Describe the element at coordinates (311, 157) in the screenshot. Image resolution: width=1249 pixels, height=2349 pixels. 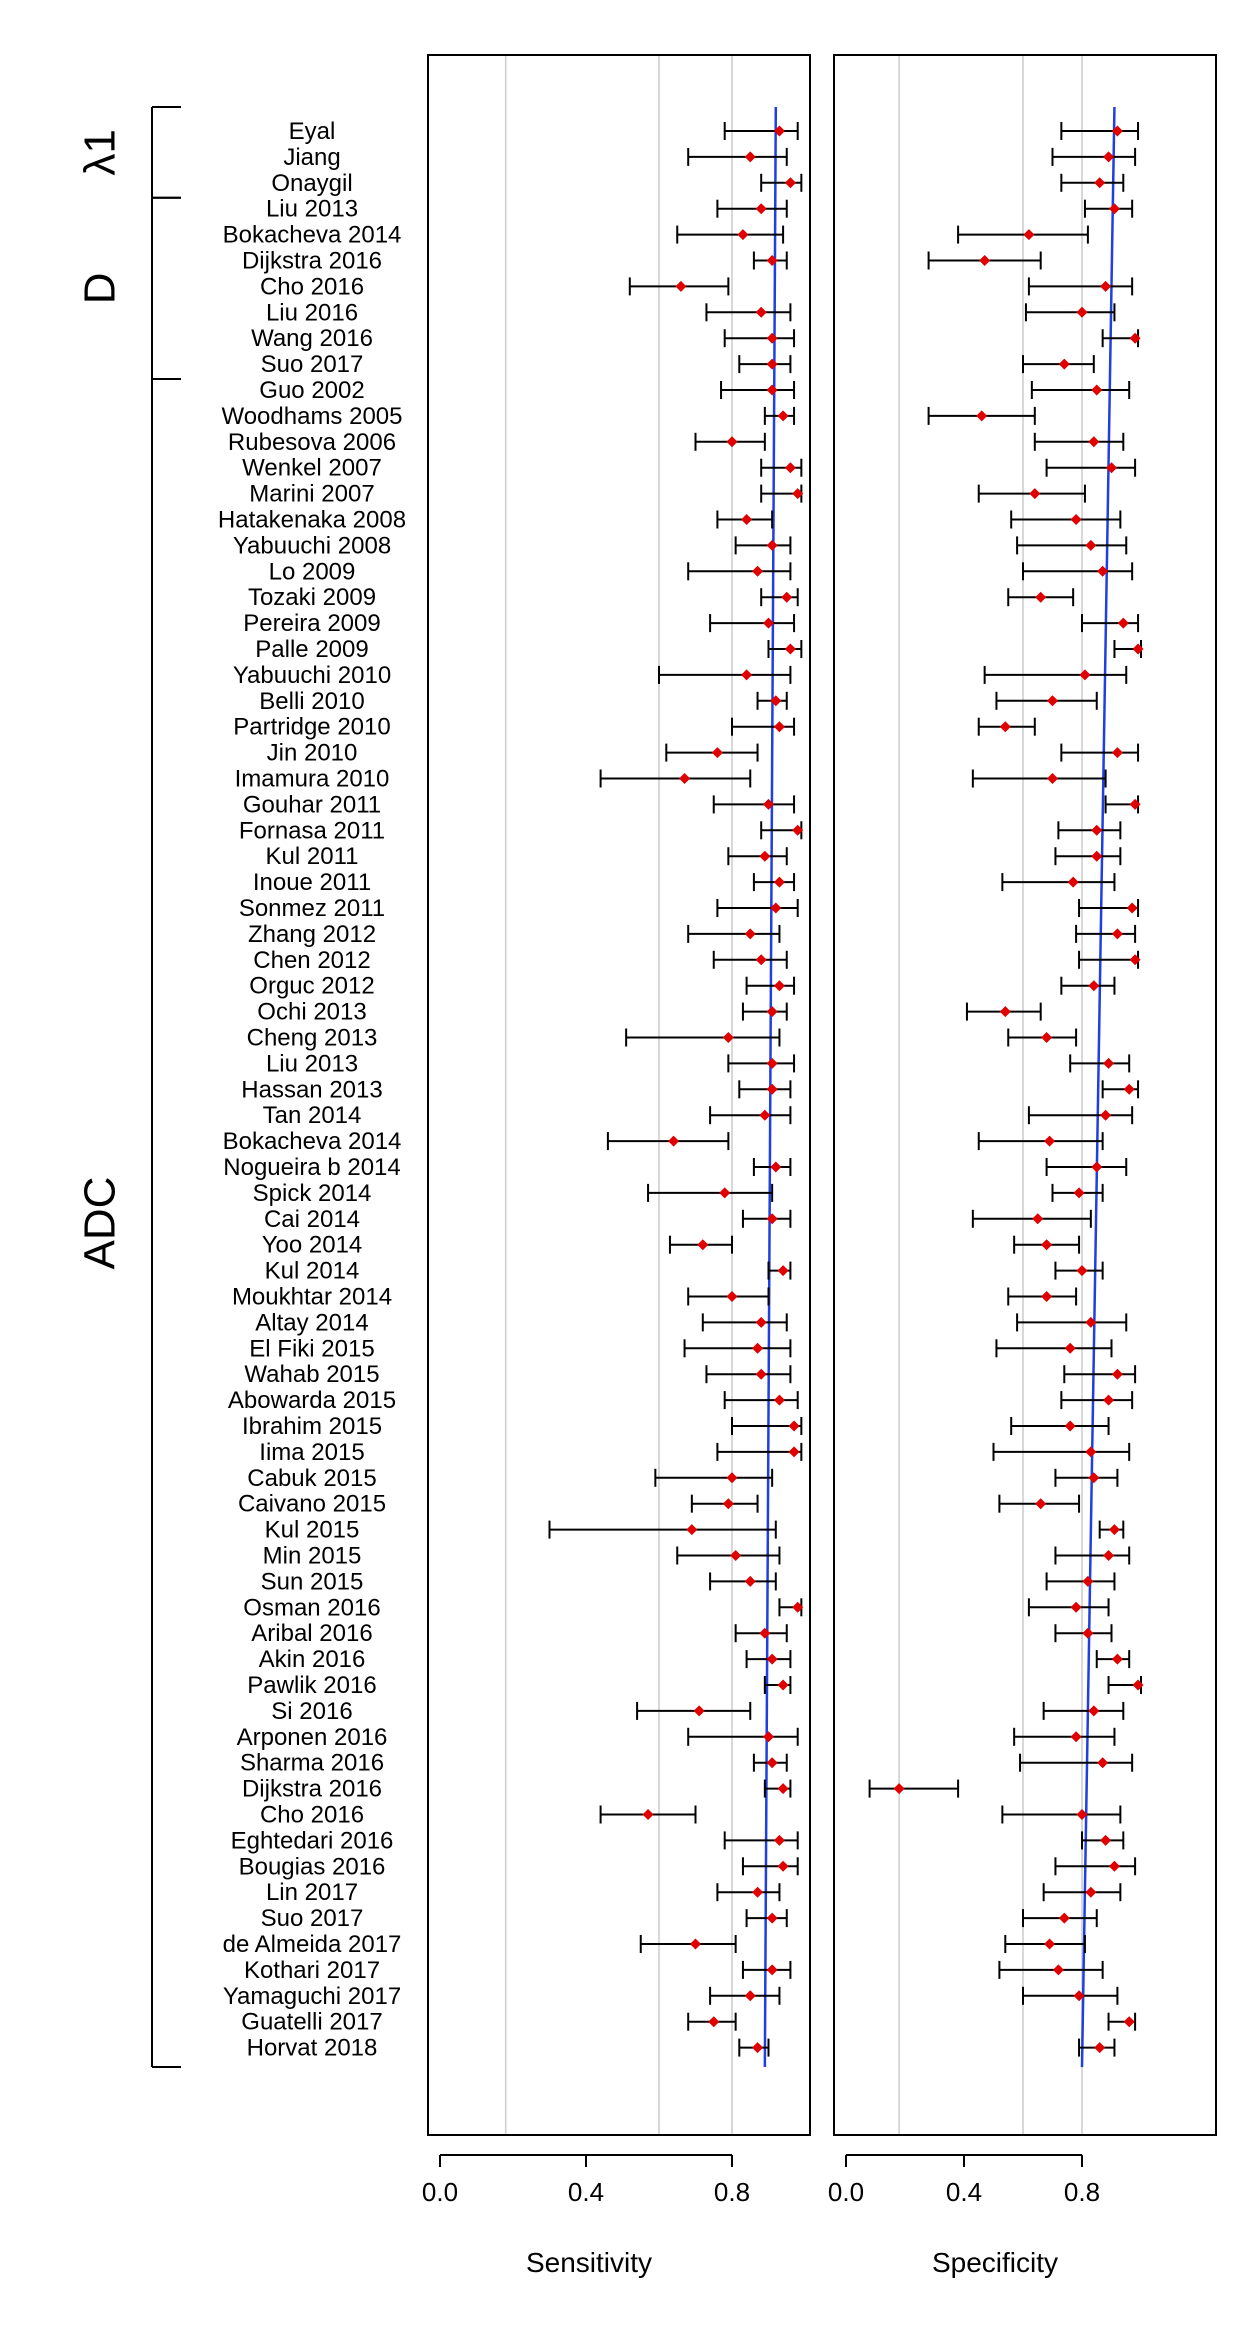
I see `study-label: Jiang` at that location.